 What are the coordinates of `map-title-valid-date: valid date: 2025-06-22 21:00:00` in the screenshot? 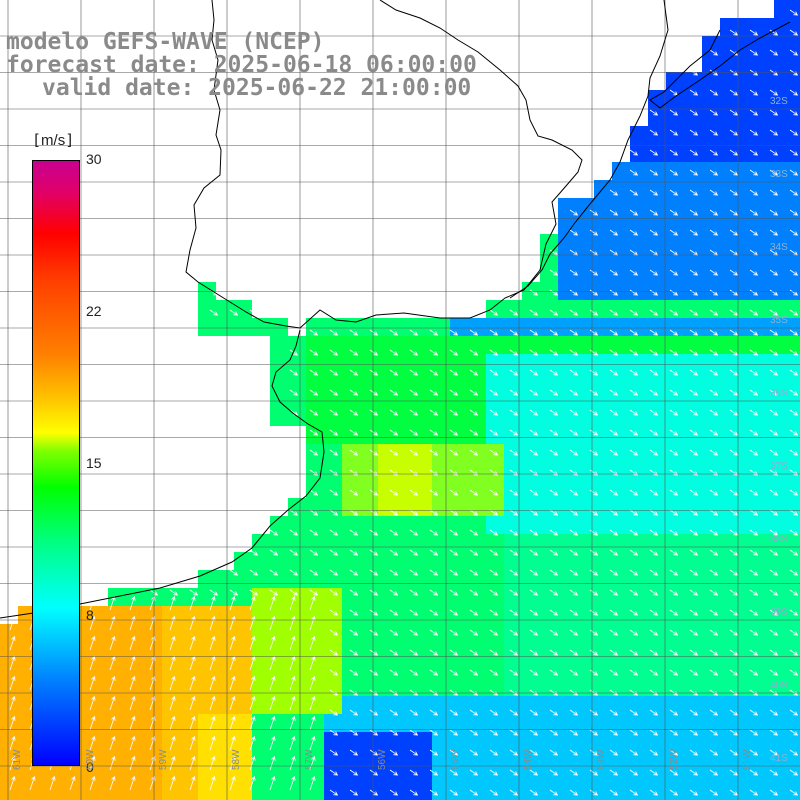 It's located at (257, 88).